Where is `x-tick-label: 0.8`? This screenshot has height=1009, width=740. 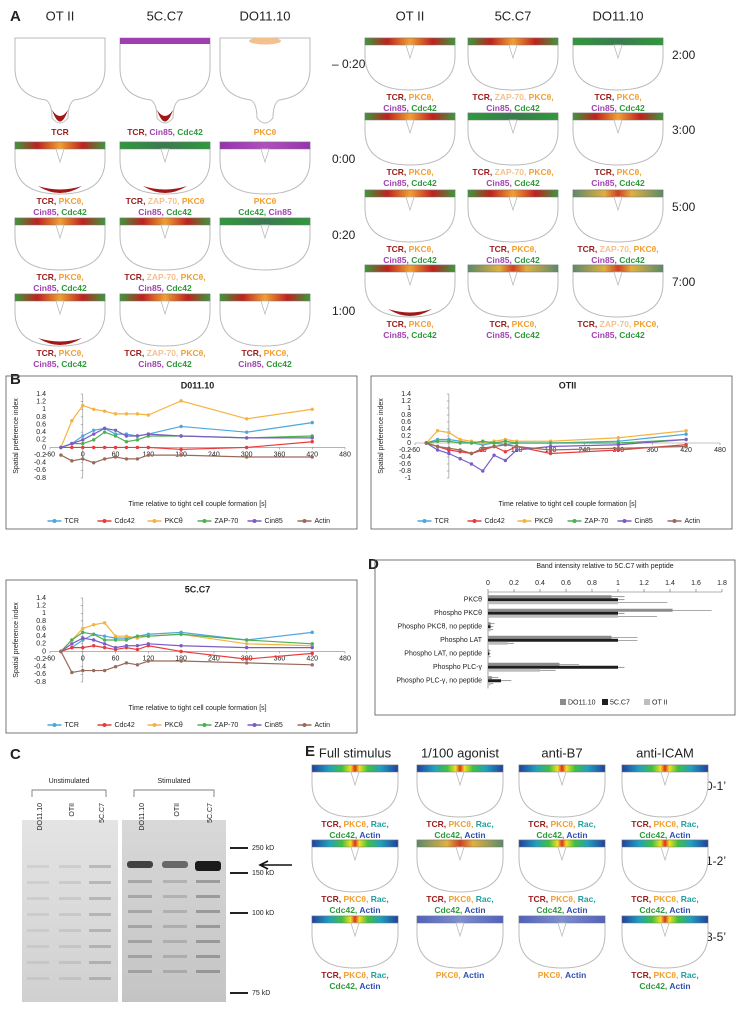 x-tick-label: 0.8 is located at coordinates (592, 583).